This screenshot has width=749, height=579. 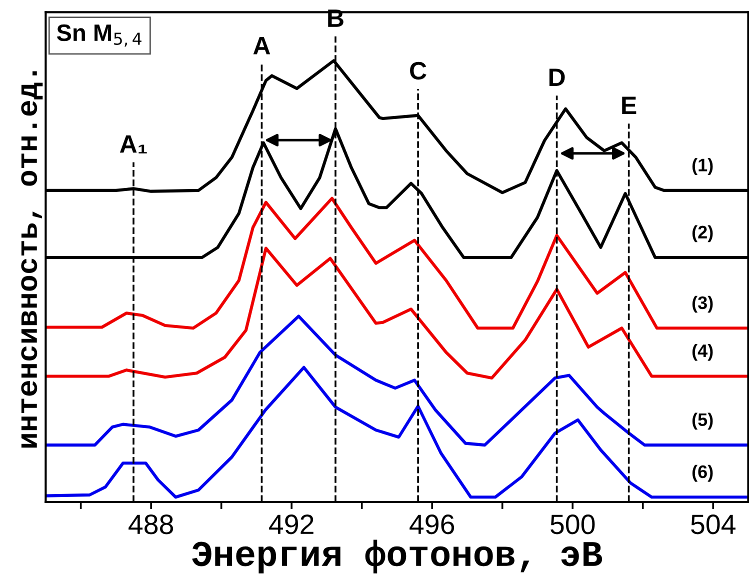 I want to click on ref-line-label: D, so click(x=557, y=77).